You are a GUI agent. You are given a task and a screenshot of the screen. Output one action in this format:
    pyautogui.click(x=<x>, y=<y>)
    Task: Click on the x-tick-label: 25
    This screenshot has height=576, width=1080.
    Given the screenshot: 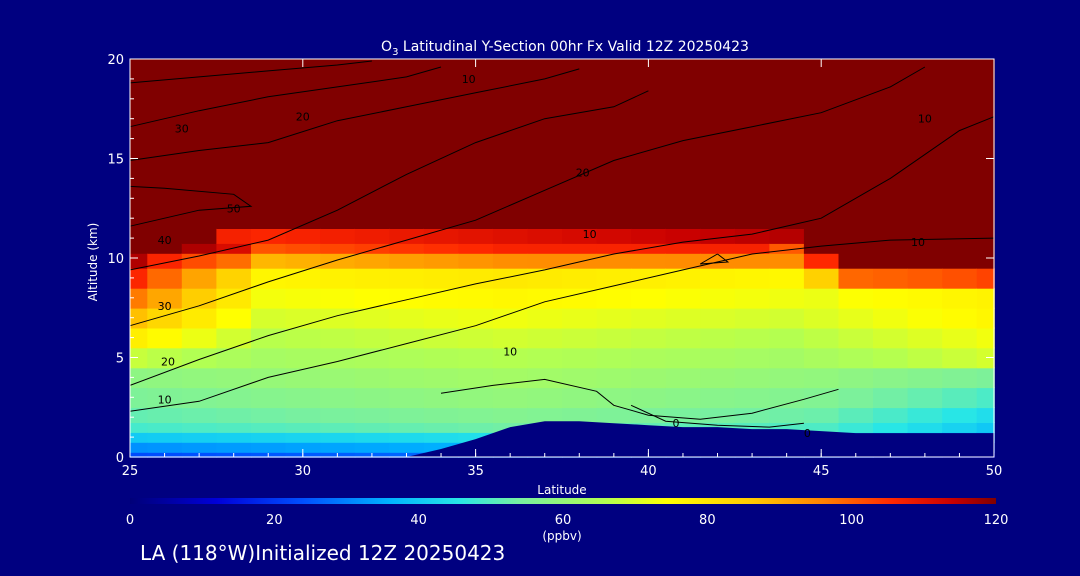 What is the action you would take?
    pyautogui.click(x=130, y=471)
    